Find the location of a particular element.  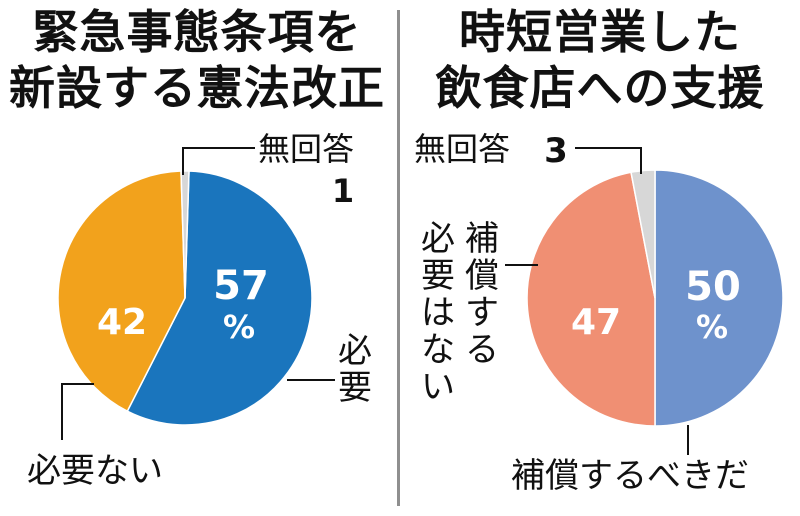

chart-2-no-label-col-2-char-1: 必 is located at coordinates (438, 239).